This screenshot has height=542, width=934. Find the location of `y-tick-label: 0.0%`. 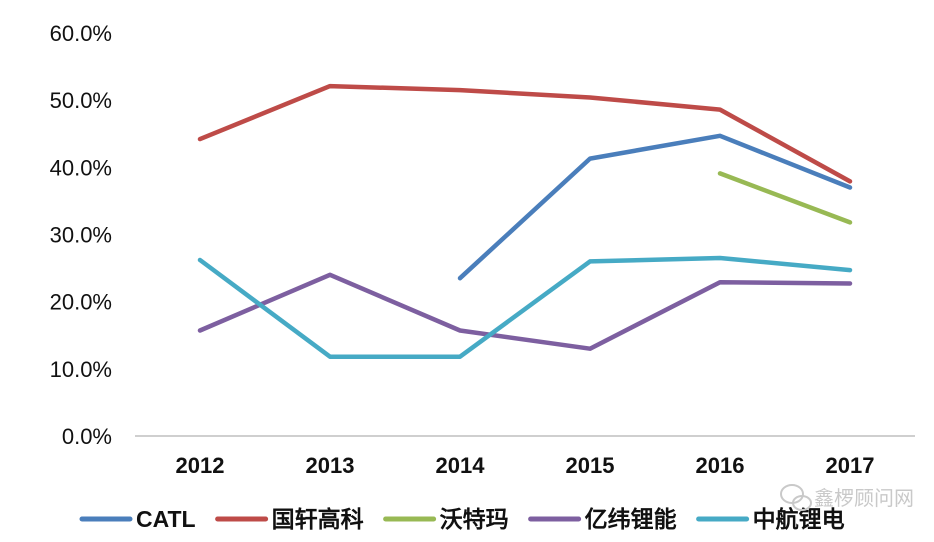

y-tick-label: 0.0% is located at coordinates (87, 436).